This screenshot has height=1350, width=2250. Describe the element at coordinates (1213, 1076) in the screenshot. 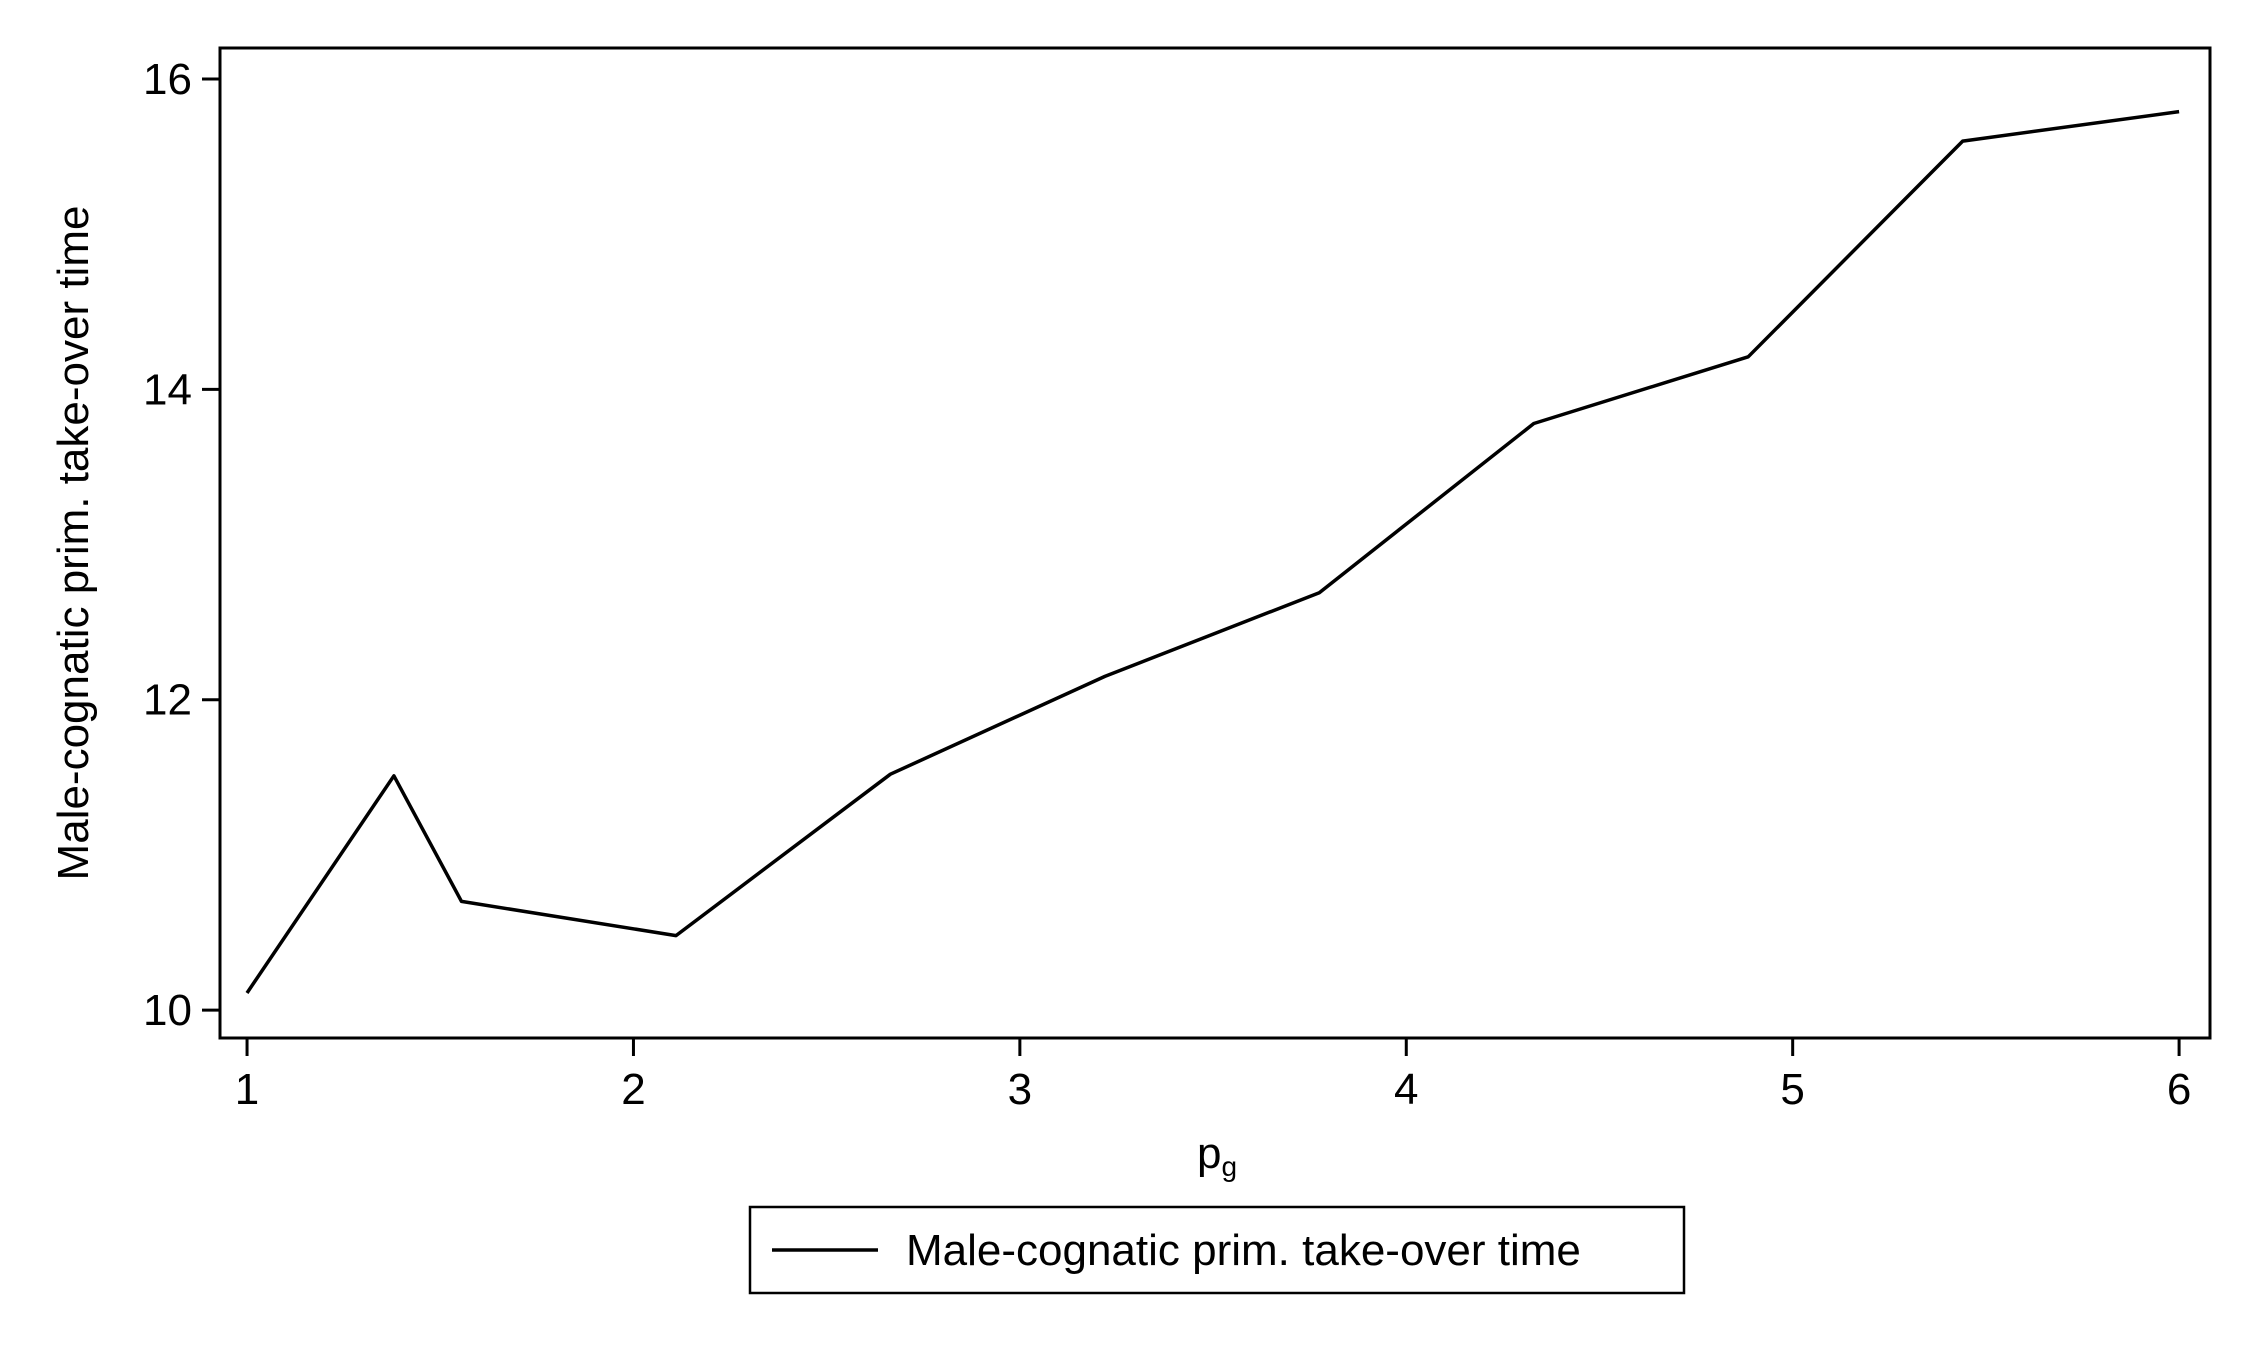

I see `x-axis: 1 2 3 4 5 6` at that location.